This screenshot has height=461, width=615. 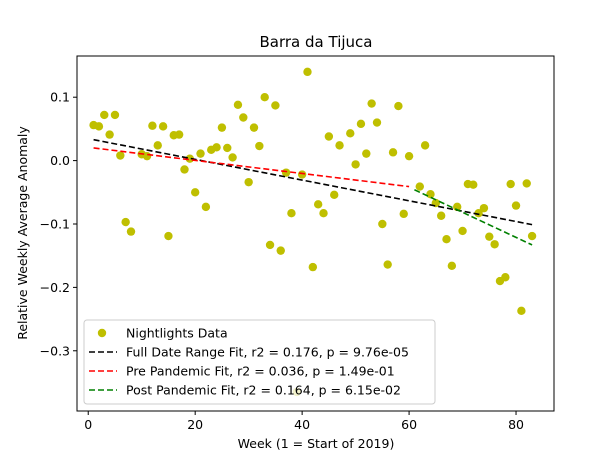 What do you see at coordinates (316, 443) in the screenshot?
I see `x-axis-title: Week (1 = Start of 2019)` at bounding box center [316, 443].